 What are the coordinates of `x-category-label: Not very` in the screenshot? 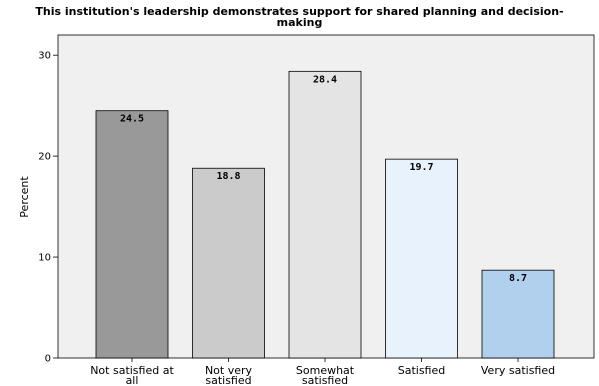 It's located at (229, 370).